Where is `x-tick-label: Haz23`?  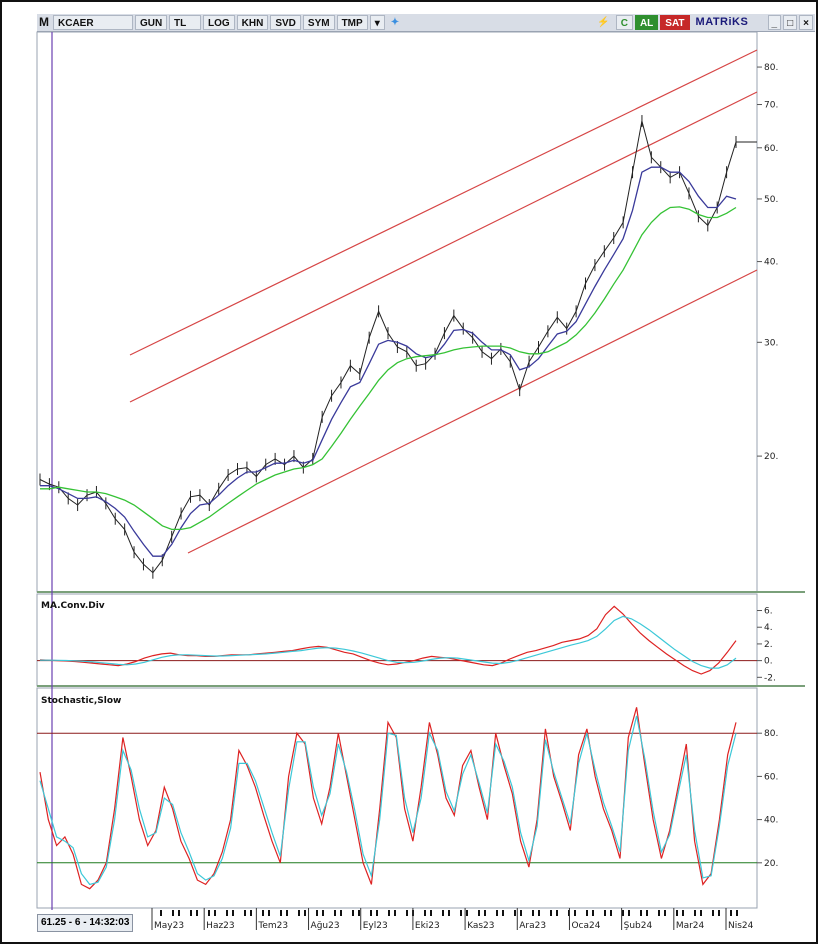 x-tick-label: Haz23 is located at coordinates (220, 926).